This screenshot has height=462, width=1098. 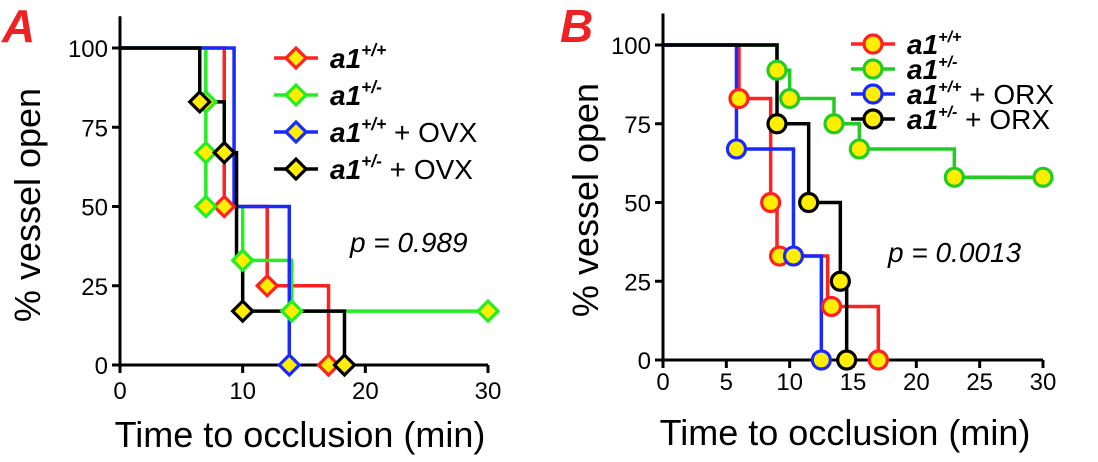 What do you see at coordinates (27, 205) in the screenshot?
I see `panel-a-y-axis-label: % vessel open` at bounding box center [27, 205].